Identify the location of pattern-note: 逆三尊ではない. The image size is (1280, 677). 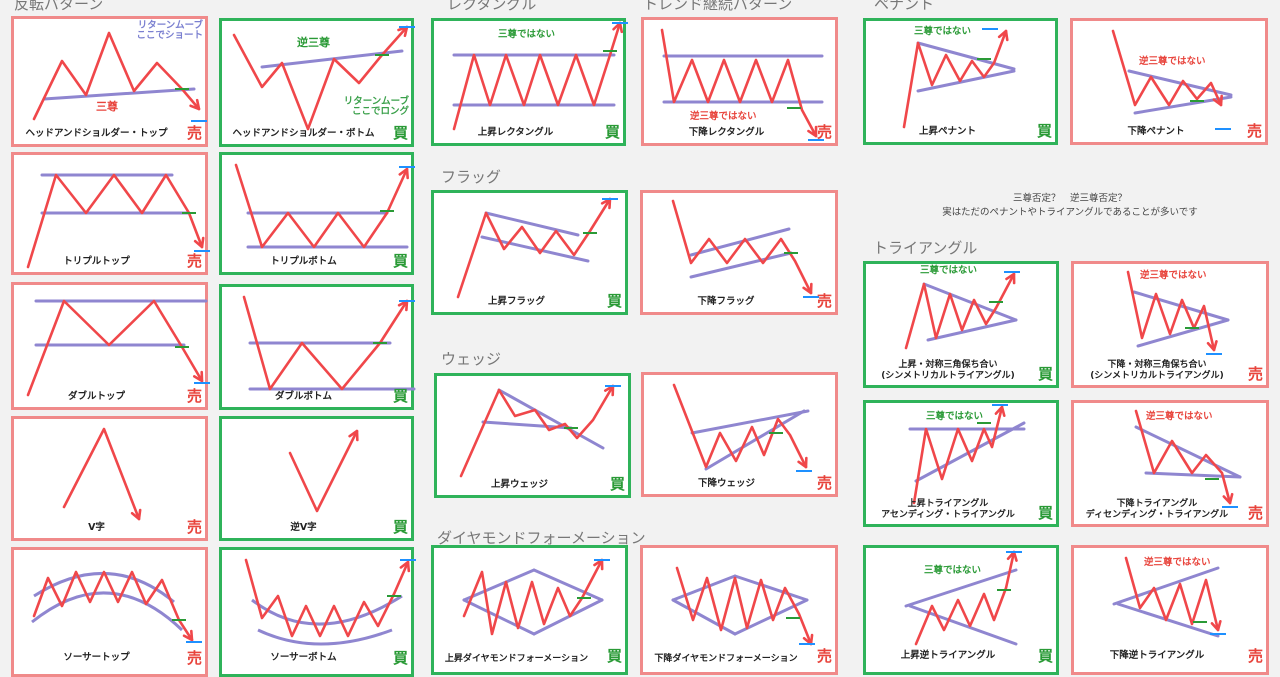
(1177, 562).